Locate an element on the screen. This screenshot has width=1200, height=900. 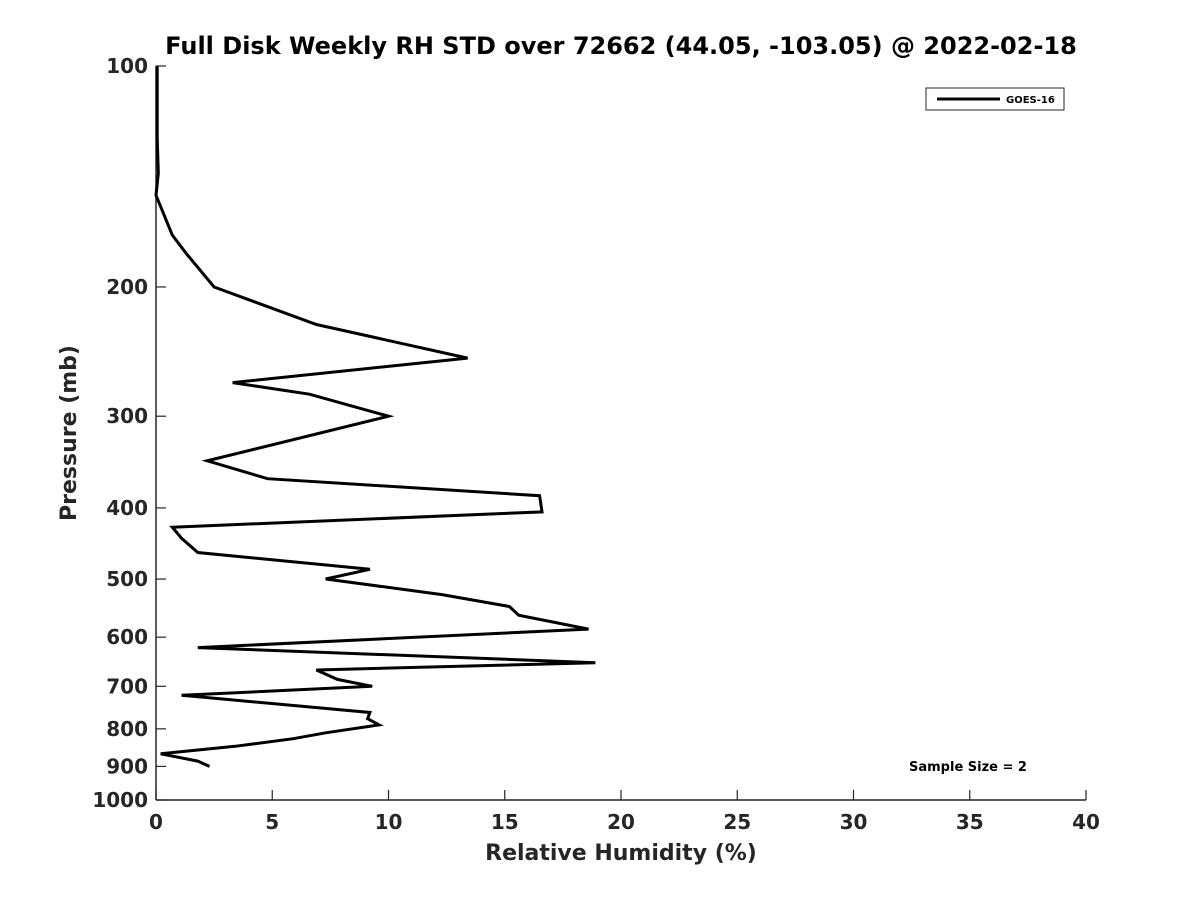
sample-size-annotation: Sample Size = 2 is located at coordinates (968, 767).